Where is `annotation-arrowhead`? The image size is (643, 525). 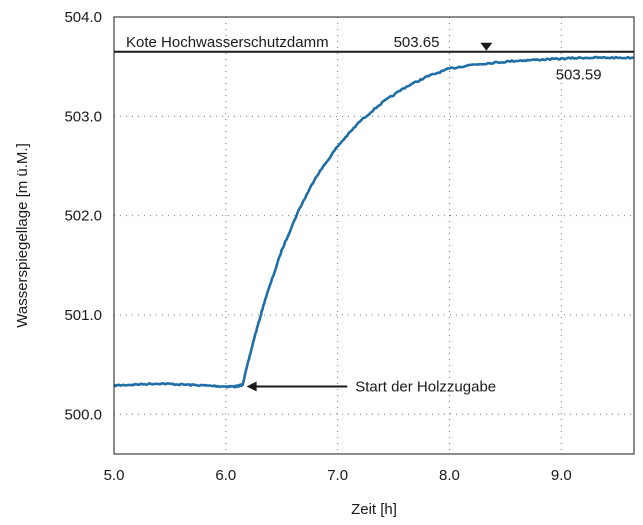
annotation-arrowhead is located at coordinates (251, 386).